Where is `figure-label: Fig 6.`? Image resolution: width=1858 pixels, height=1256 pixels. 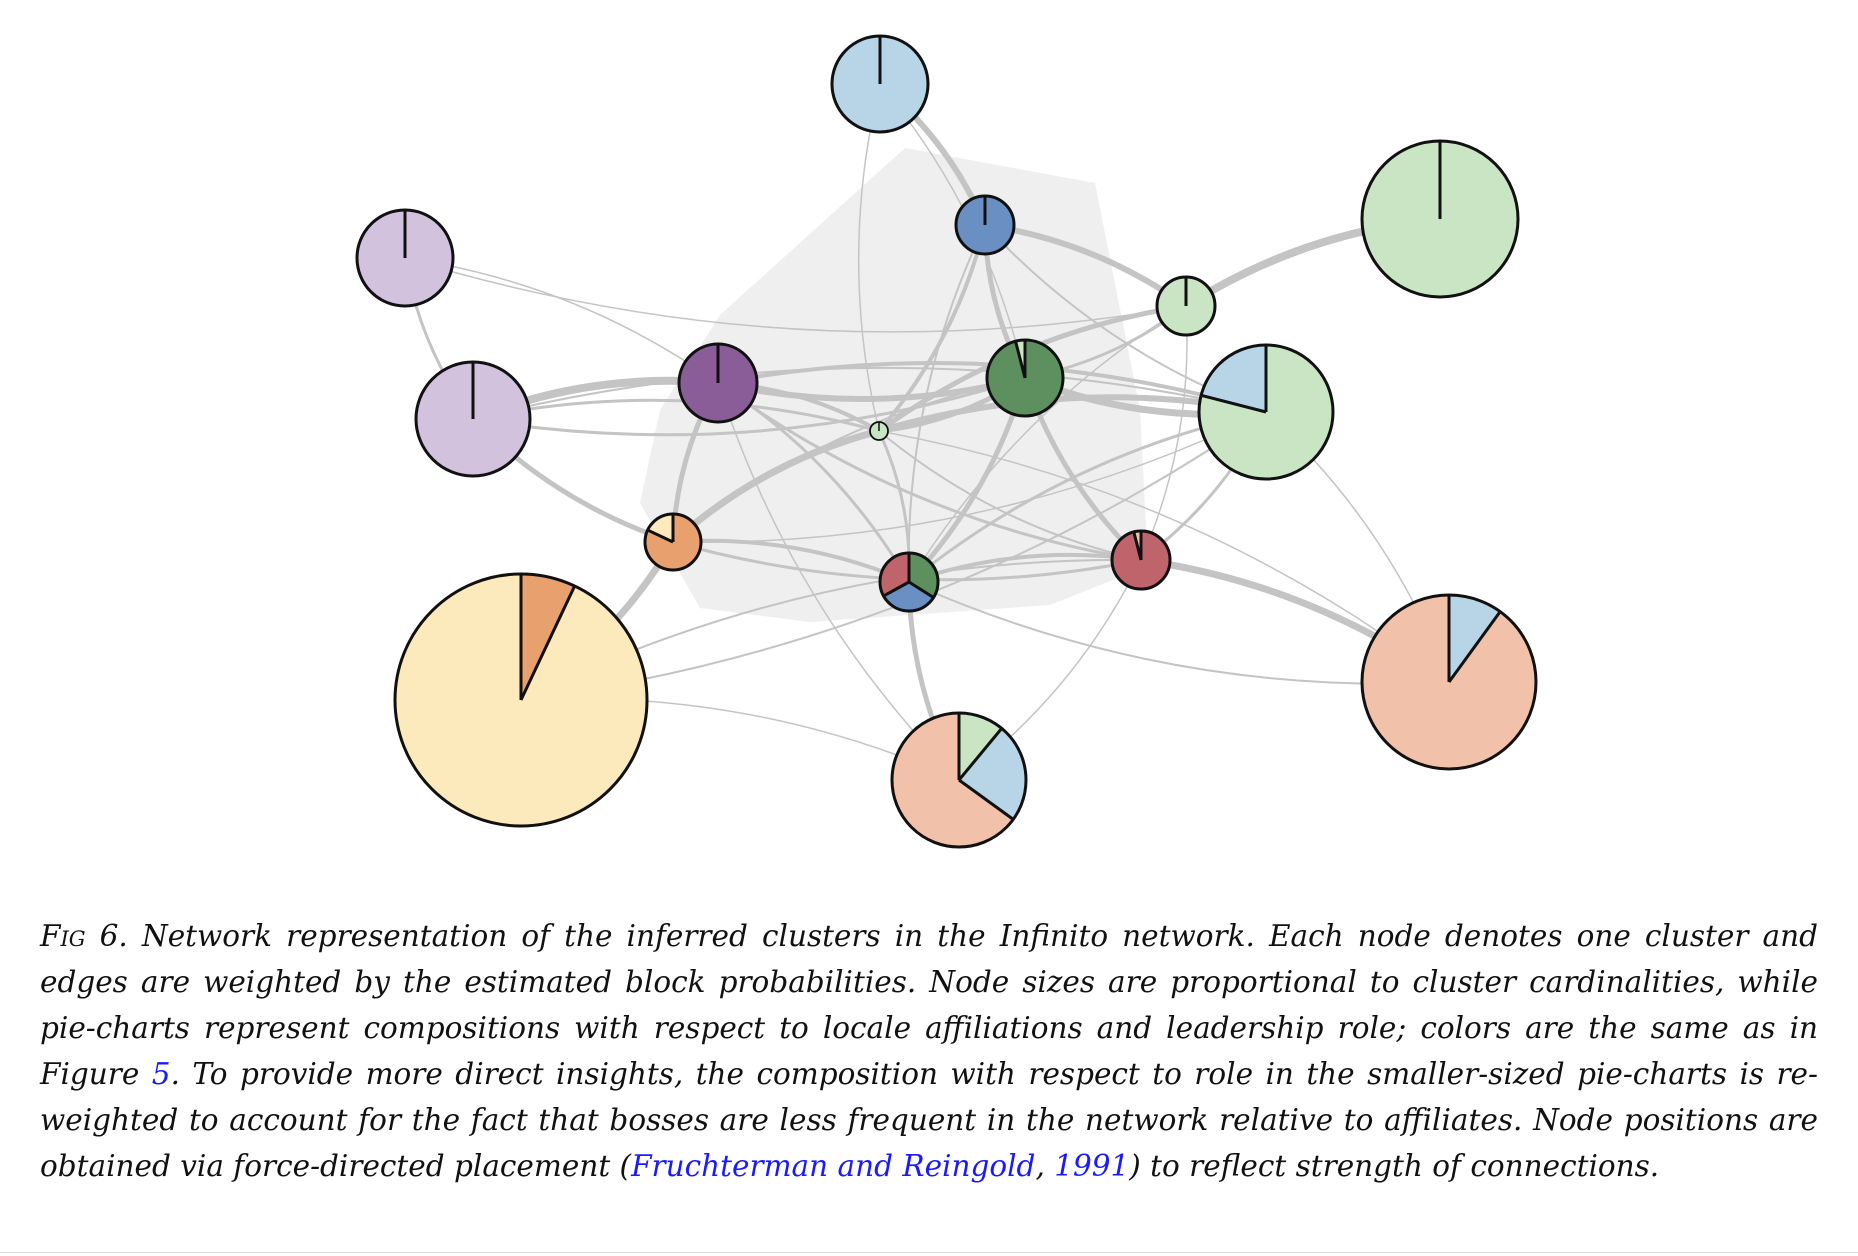 figure-label: Fig 6. is located at coordinates (84, 936).